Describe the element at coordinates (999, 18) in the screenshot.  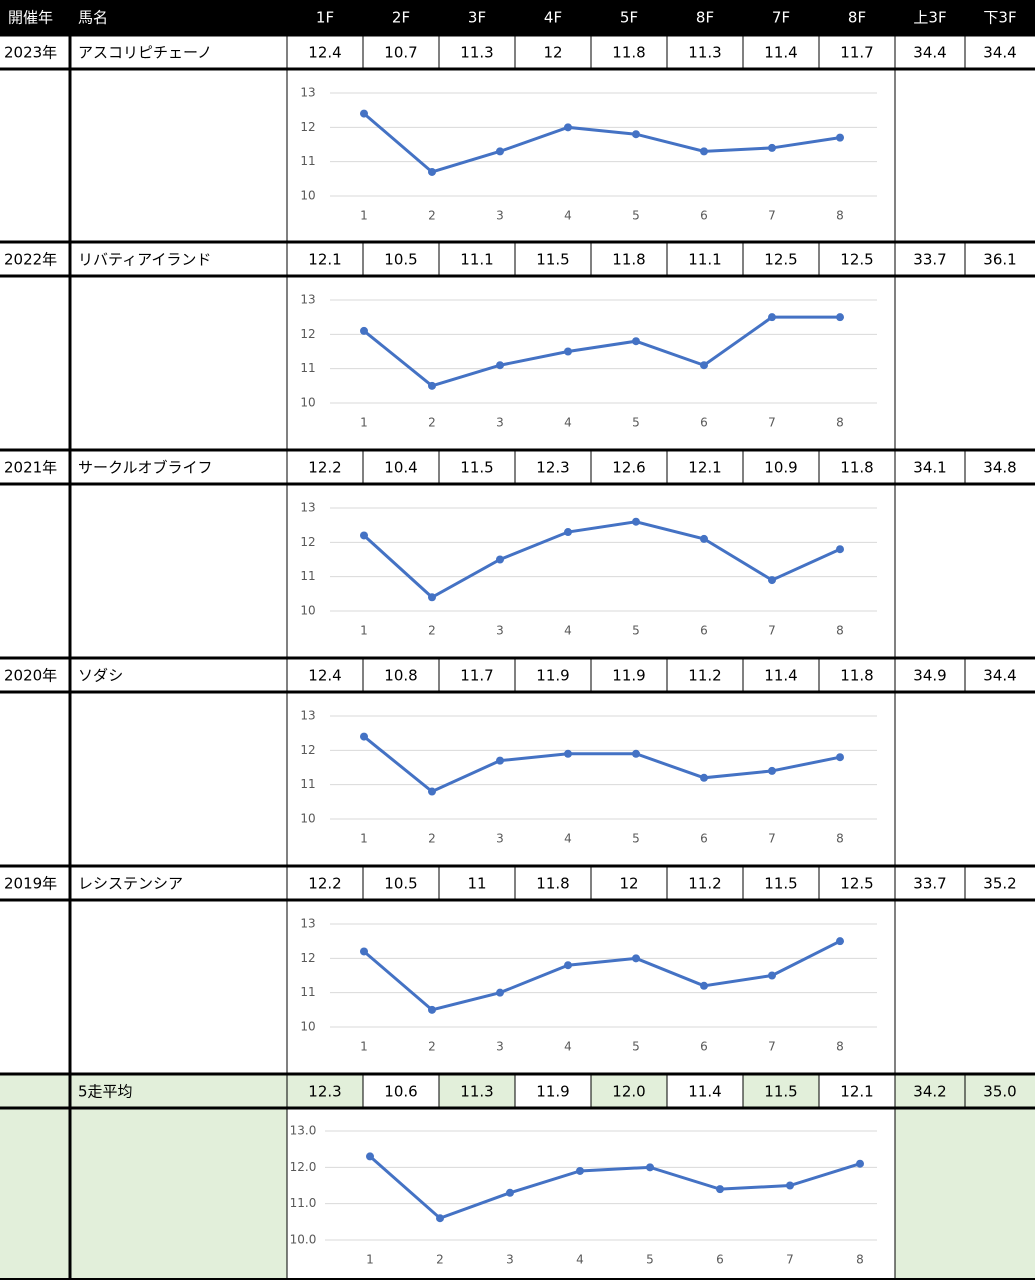
I see `header-cell: 下3F` at that location.